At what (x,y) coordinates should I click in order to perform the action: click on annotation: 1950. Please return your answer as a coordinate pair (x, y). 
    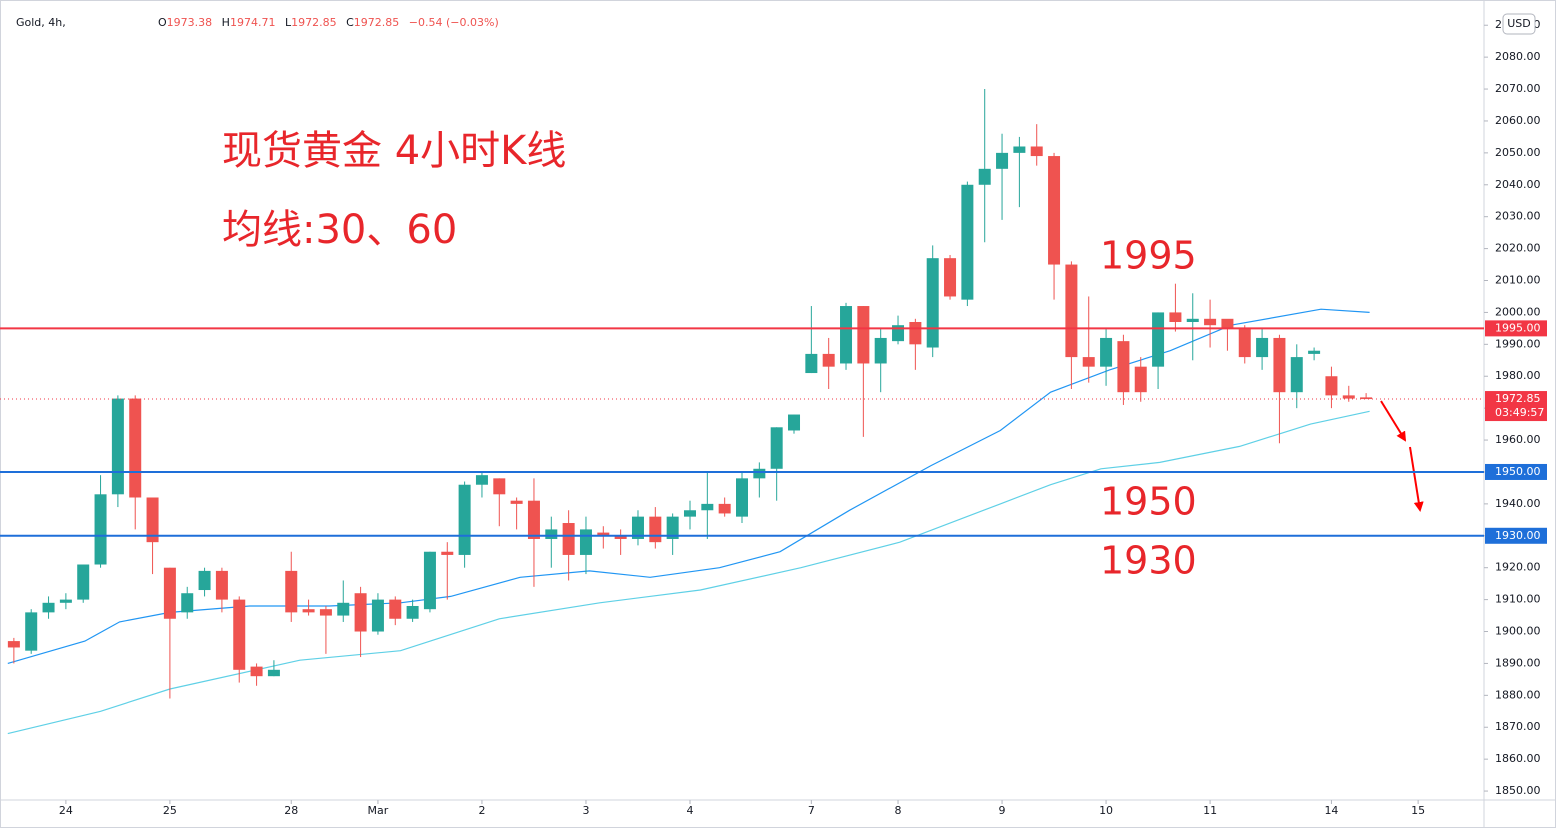
    Looking at the image, I should click on (1148, 502).